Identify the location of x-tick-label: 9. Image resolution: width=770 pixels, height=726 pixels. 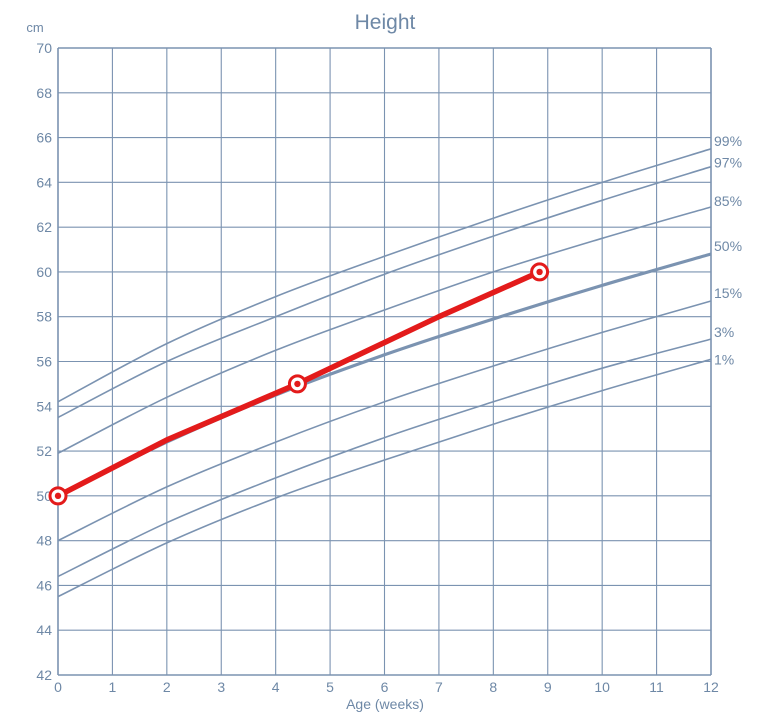
(548, 687).